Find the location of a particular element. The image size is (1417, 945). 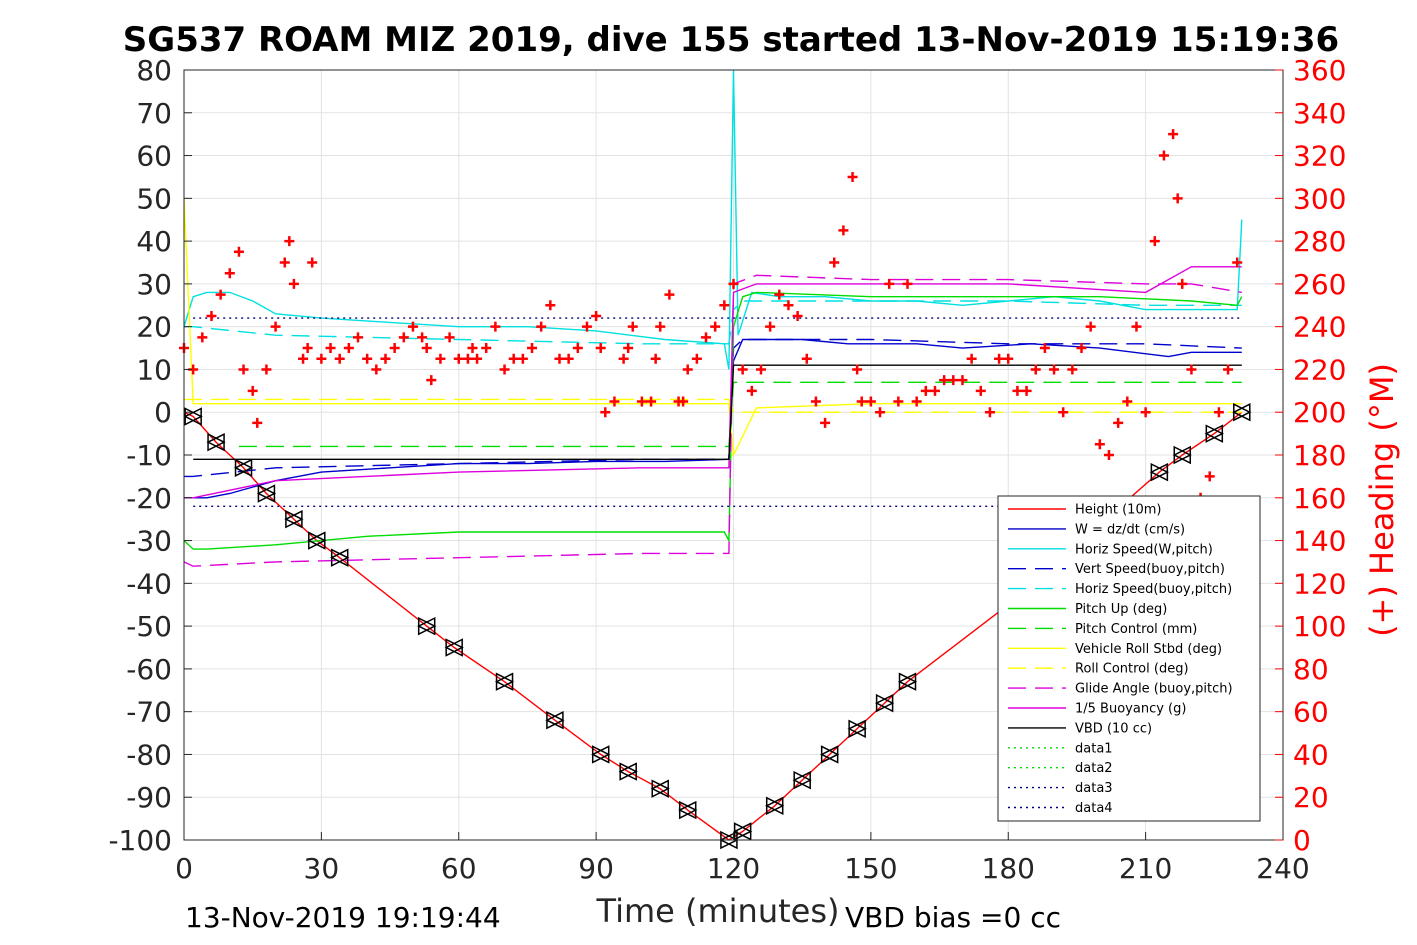

y-right-tick-label: 40 is located at coordinates (1311, 754).